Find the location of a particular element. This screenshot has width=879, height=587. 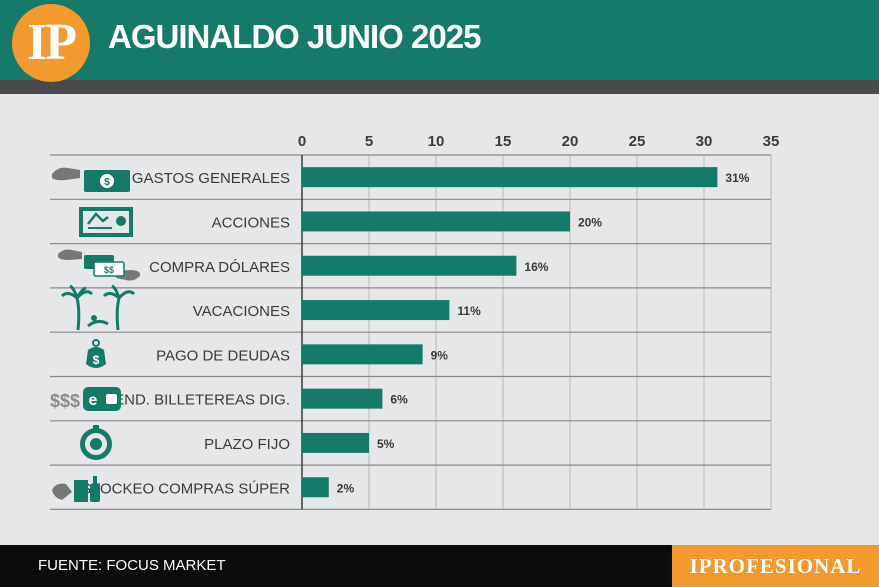

box-shape is located at coordinates (81, 491).